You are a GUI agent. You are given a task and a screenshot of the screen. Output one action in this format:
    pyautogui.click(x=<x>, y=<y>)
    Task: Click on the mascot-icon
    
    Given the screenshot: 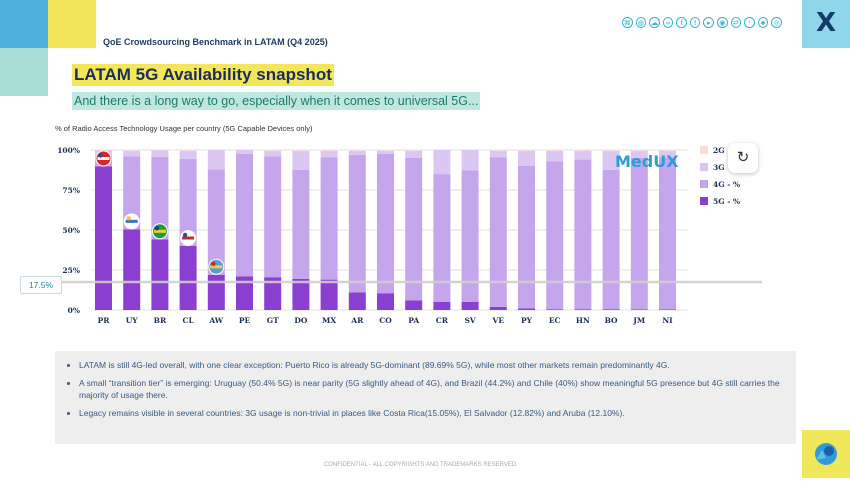 What is the action you would take?
    pyautogui.click(x=826, y=454)
    